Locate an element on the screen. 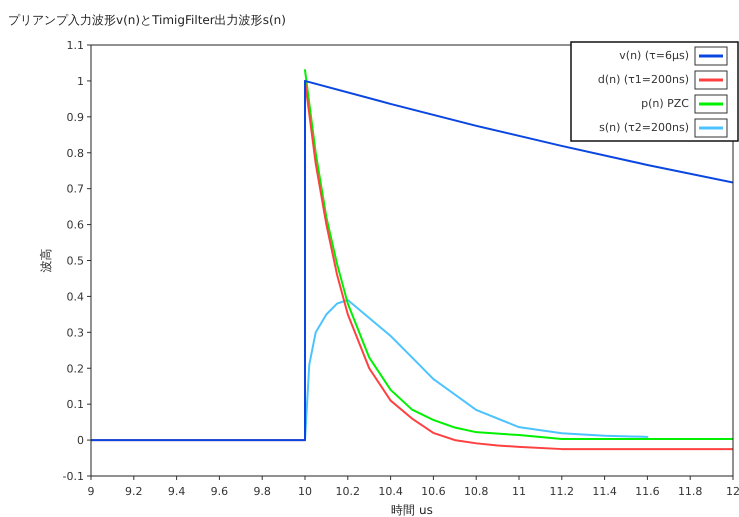 Image resolution: width=739 pixels, height=517 pixels. legend-item: v(n) (τ=6μs) is located at coordinates (673, 56).